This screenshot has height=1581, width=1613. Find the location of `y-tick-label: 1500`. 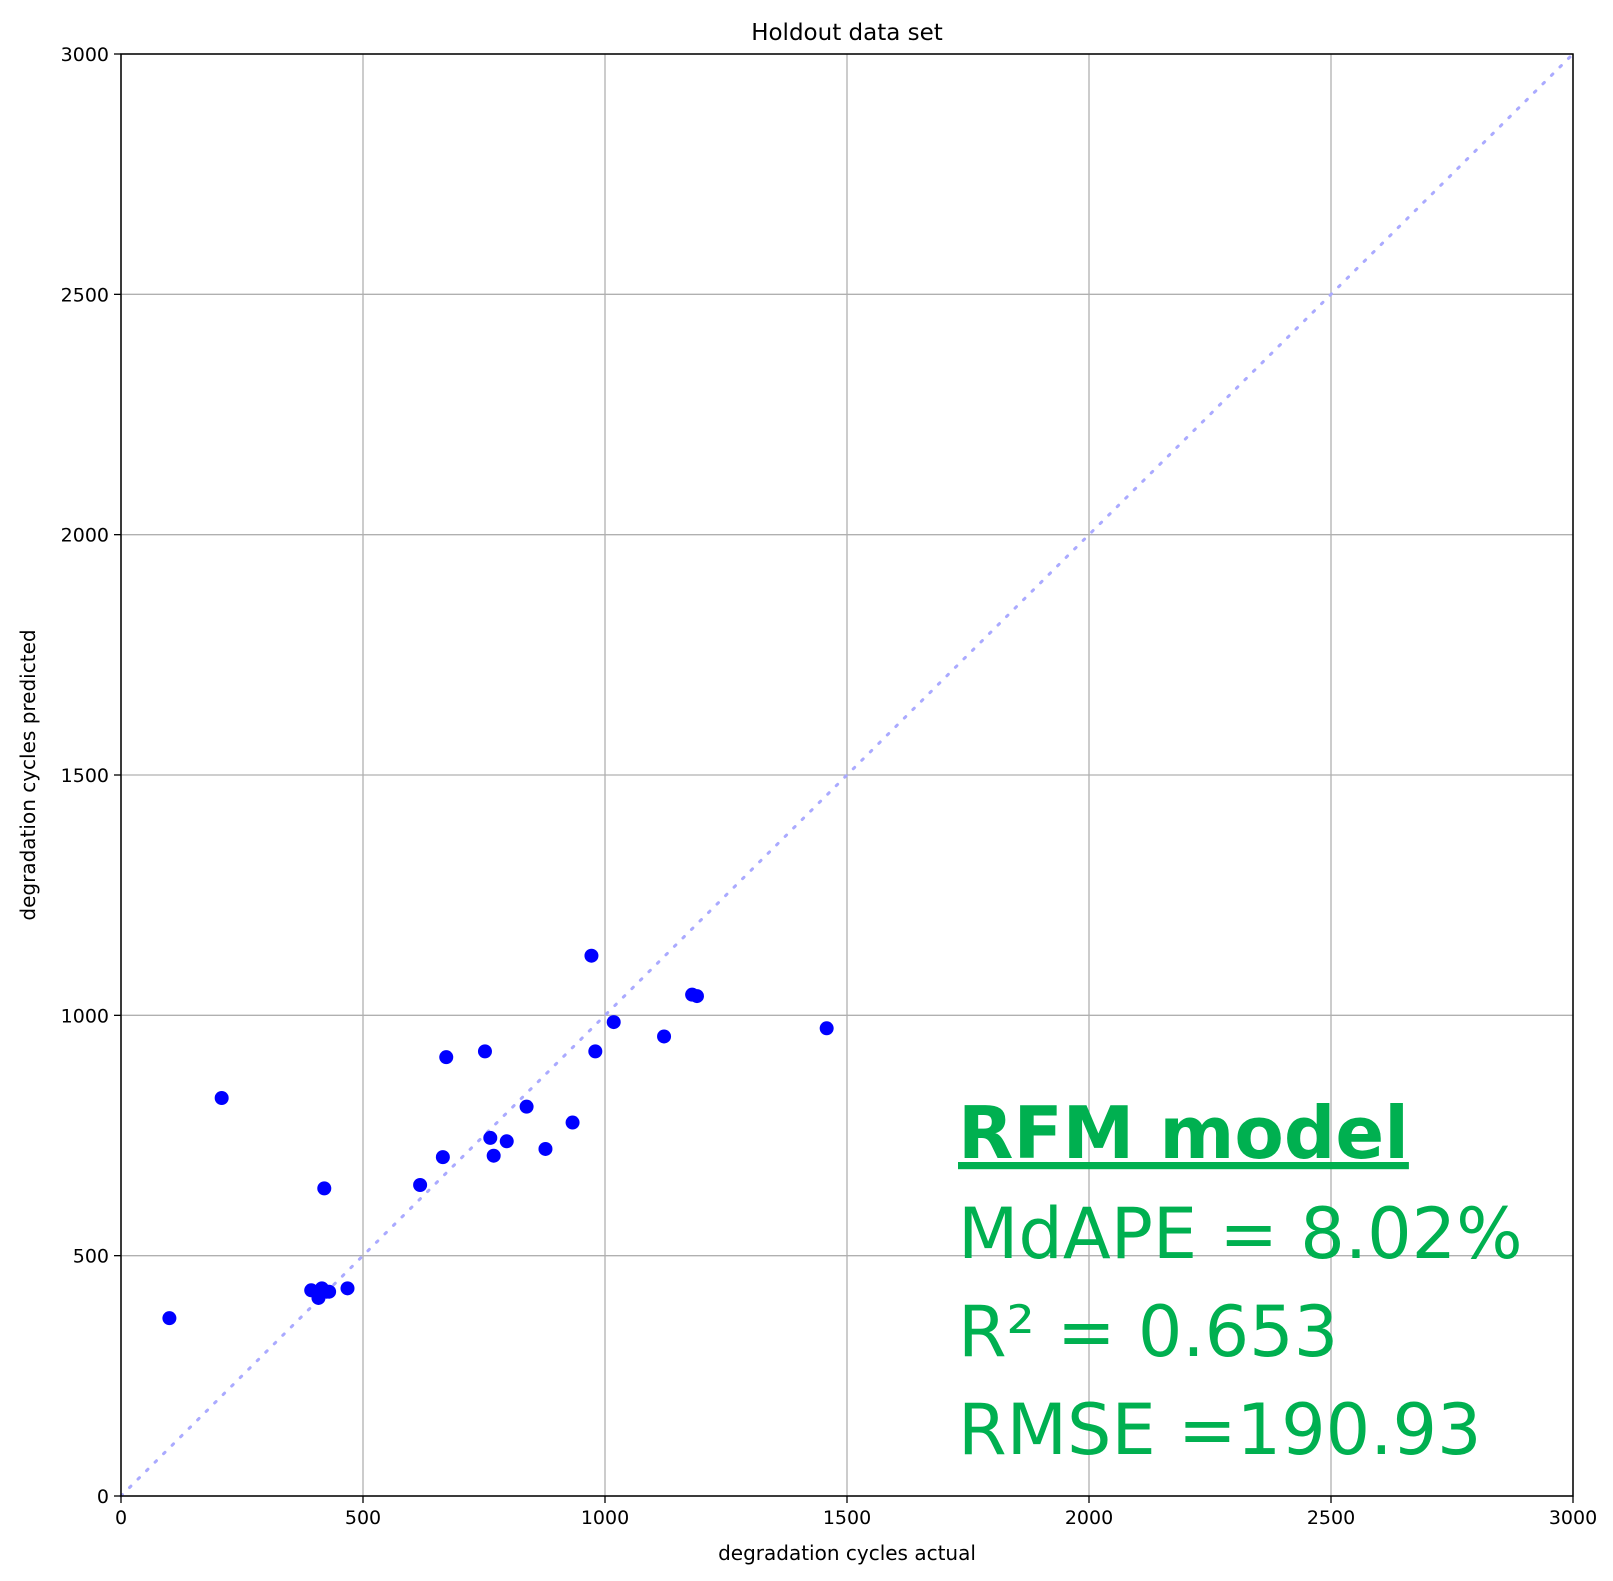

y-tick-label: 1500 is located at coordinates (85, 776).